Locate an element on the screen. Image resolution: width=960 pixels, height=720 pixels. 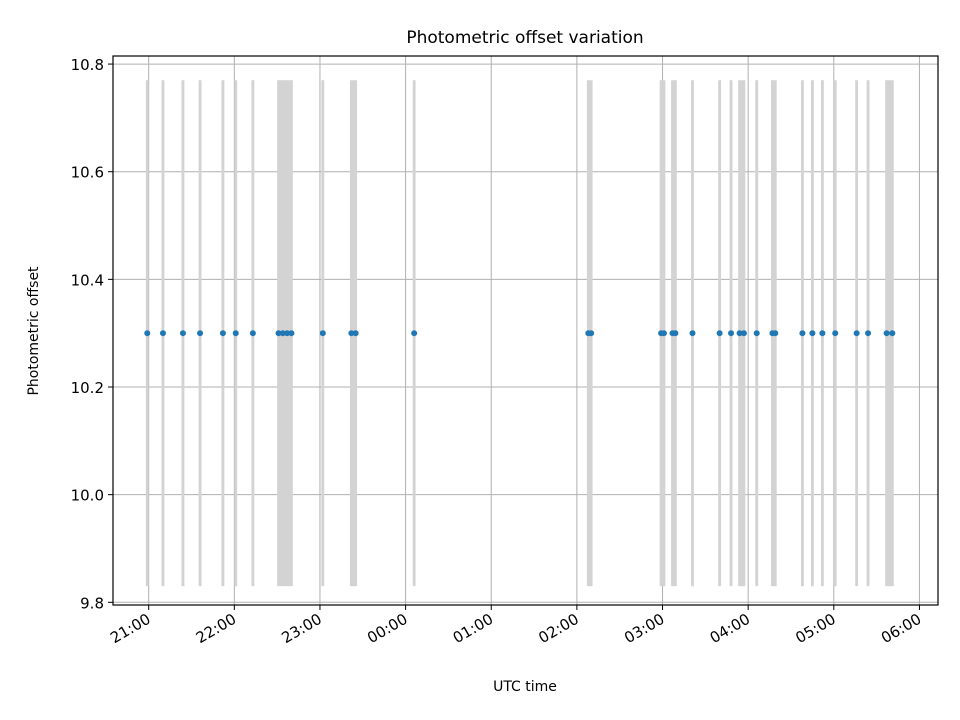
x-tick-label: 23:00 is located at coordinates (302, 628).